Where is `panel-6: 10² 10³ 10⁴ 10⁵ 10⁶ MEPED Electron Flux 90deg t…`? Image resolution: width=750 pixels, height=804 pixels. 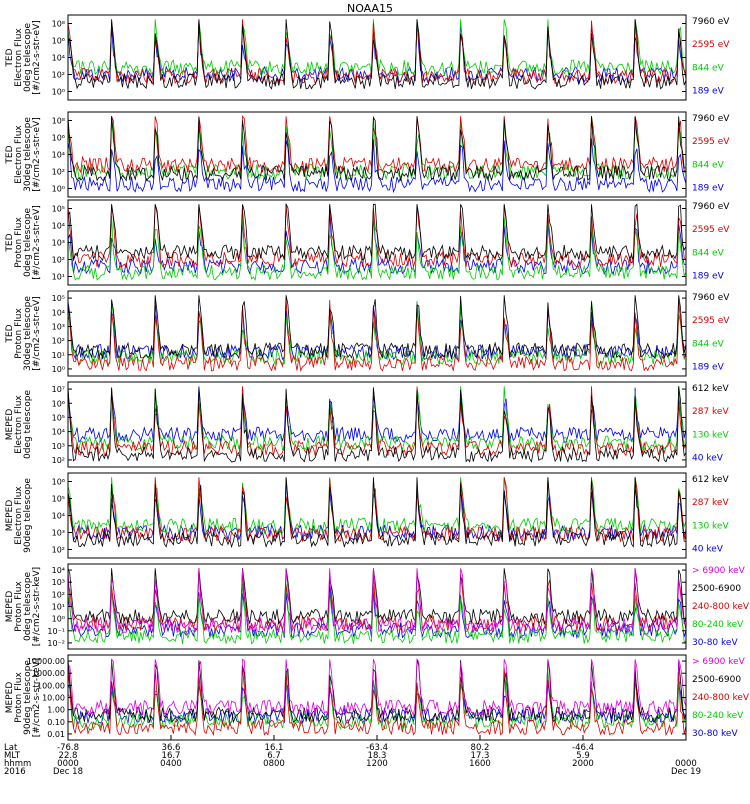 panel-6: 10² 10³ 10⁴ 10⁵ 10⁶ MEPED Electron Flux 90deg t… is located at coordinates (367, 515).